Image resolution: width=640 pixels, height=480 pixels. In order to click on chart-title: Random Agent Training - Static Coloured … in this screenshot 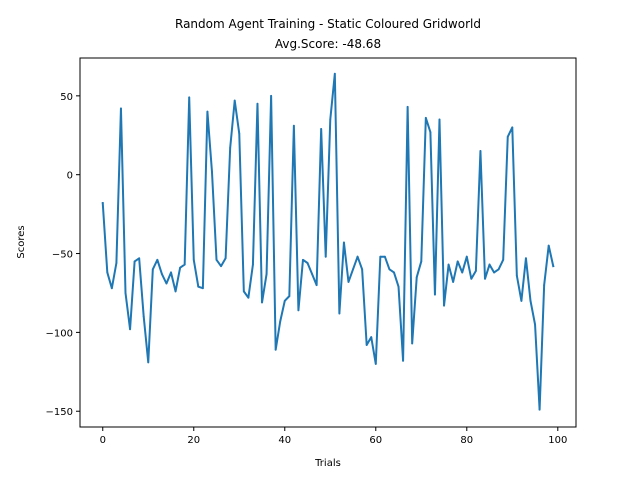, I will do `click(328, 24)`.